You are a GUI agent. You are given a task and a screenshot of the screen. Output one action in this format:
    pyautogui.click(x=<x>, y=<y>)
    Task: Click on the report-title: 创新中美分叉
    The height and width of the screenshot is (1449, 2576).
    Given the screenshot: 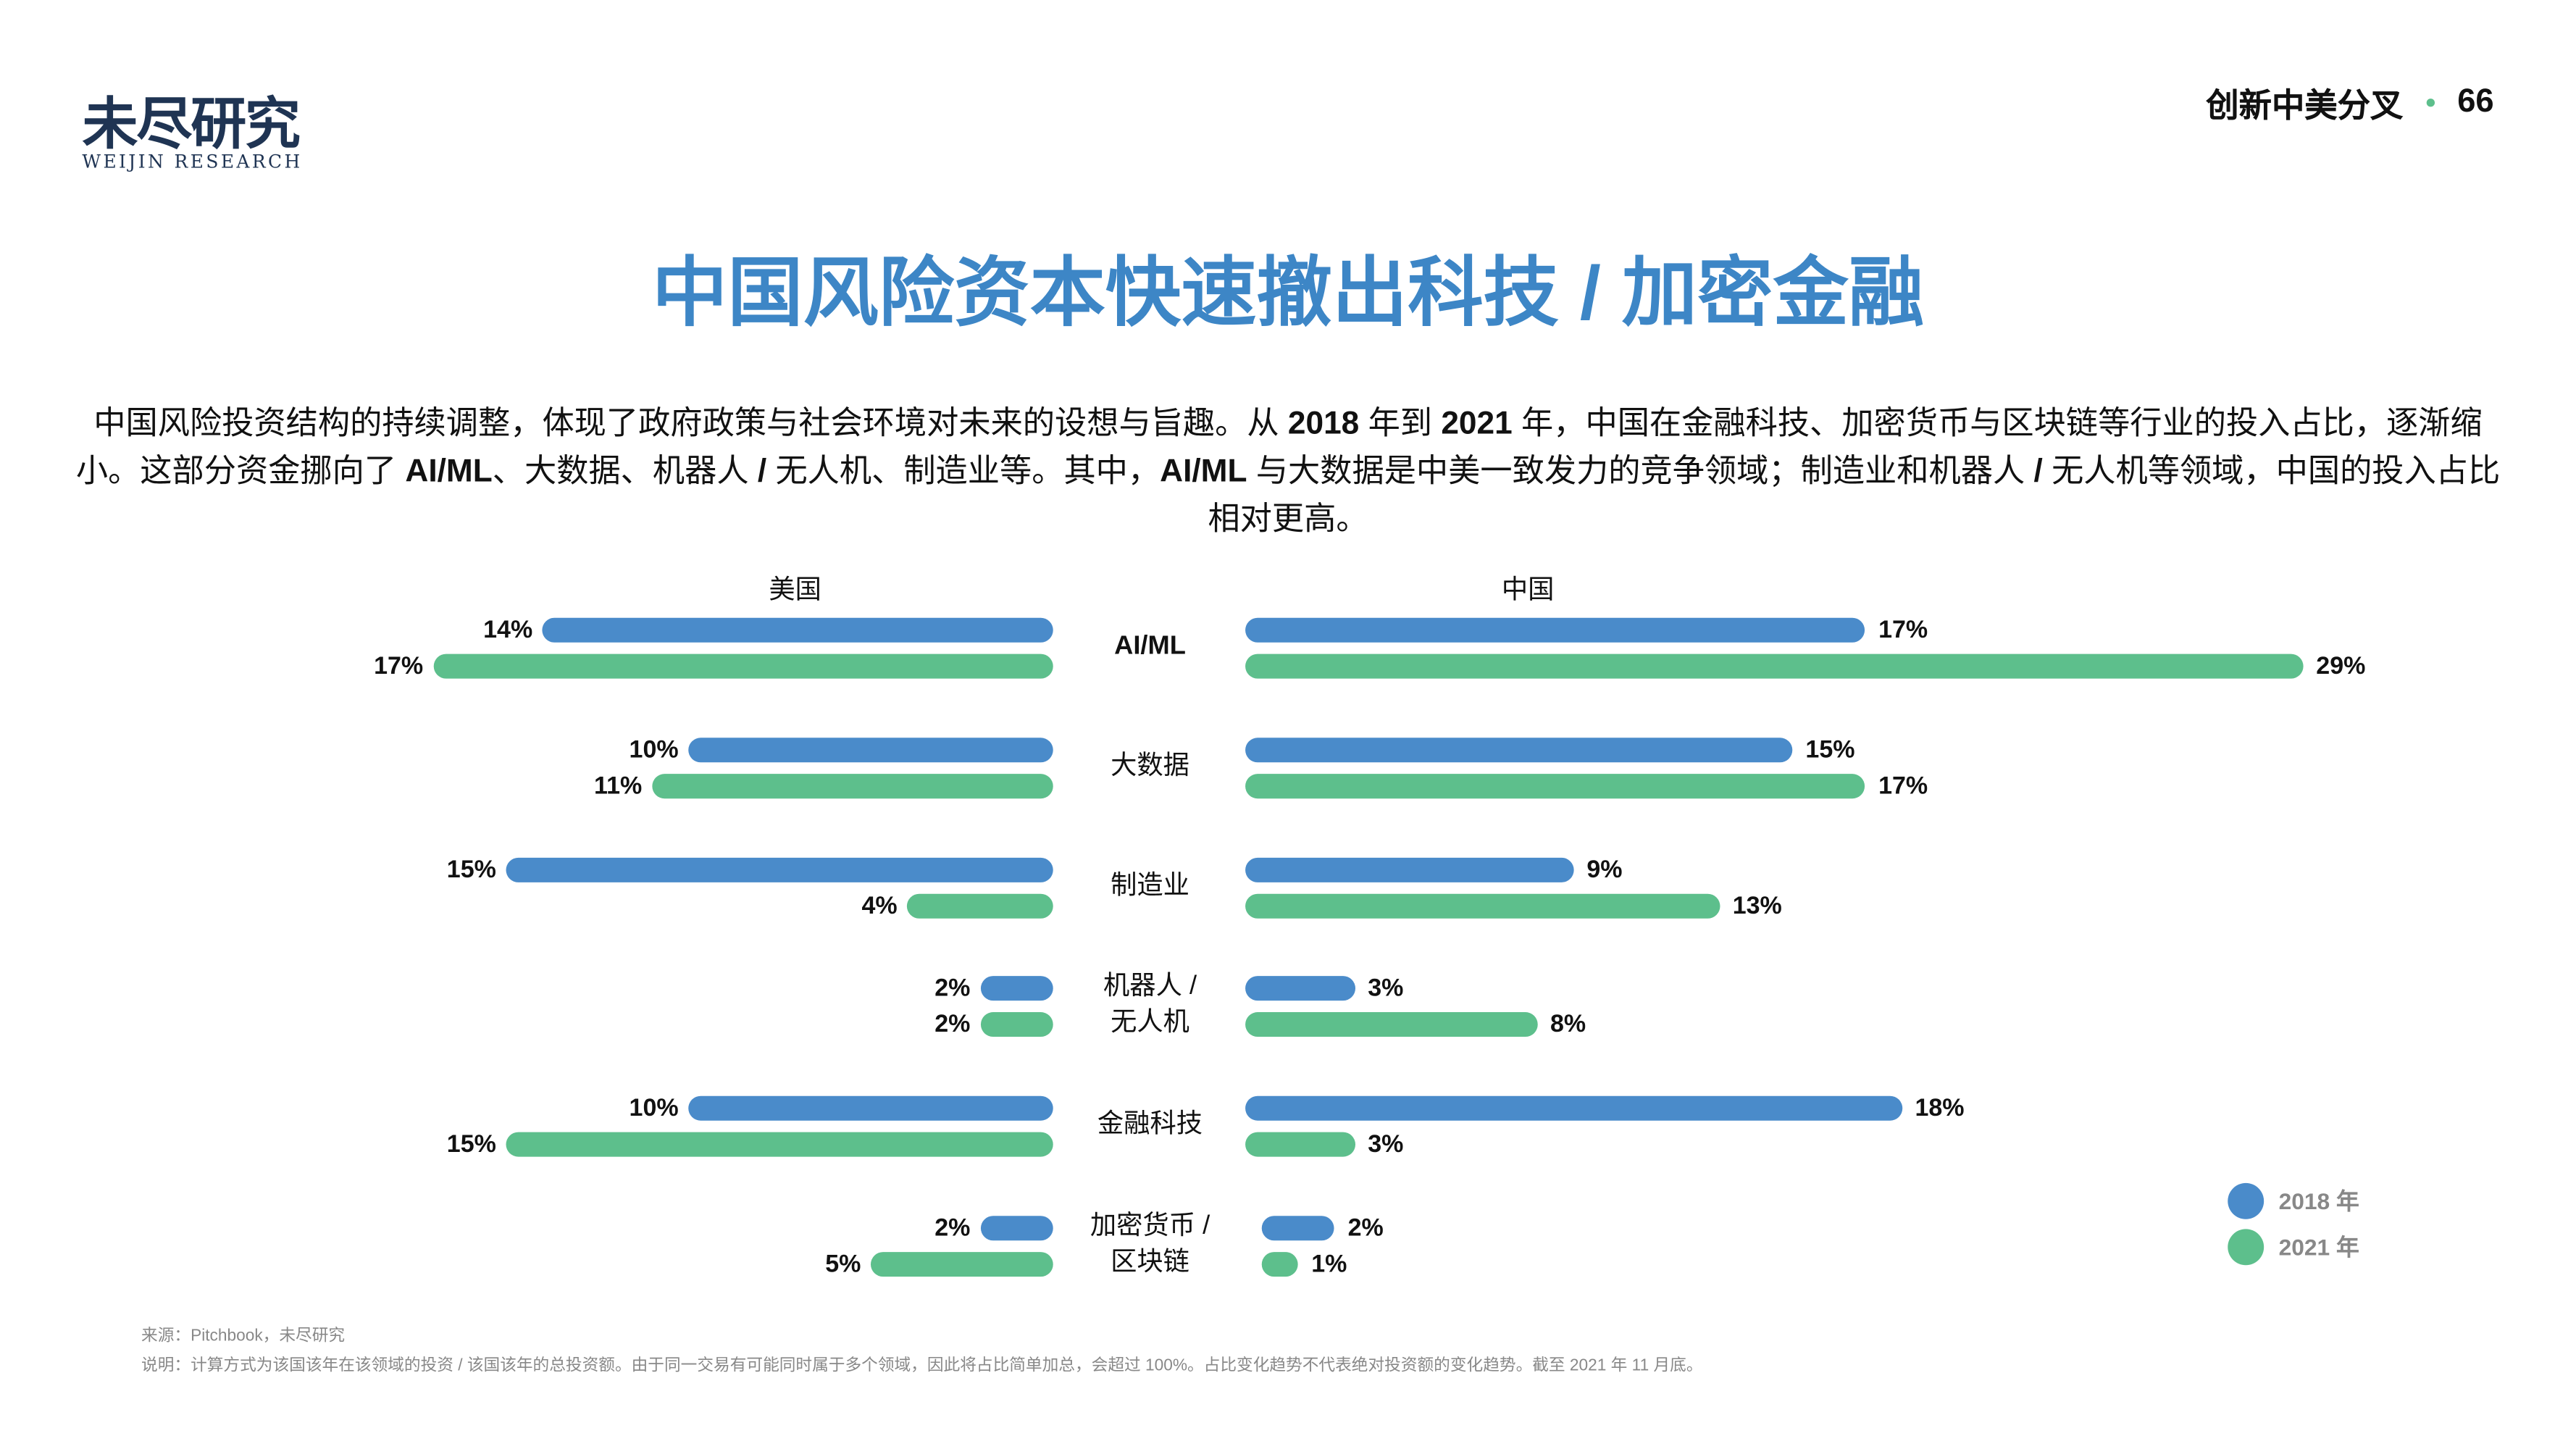 What is the action you would take?
    pyautogui.click(x=2305, y=107)
    